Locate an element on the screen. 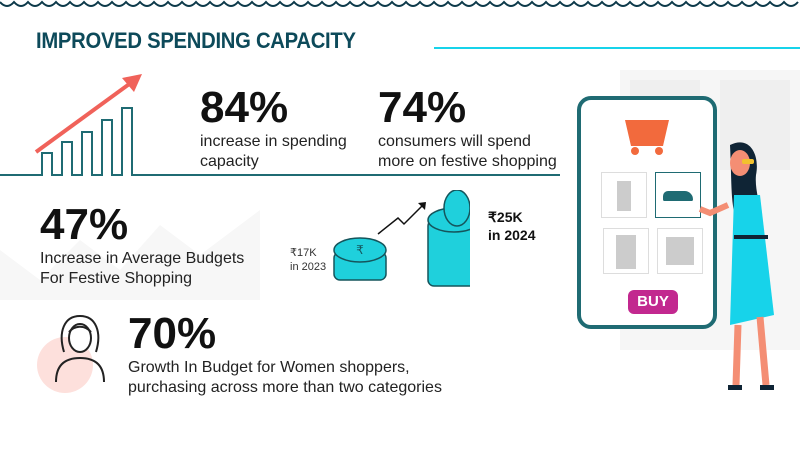  stat-label: Increase in Average Budgets is located at coordinates (142, 258).